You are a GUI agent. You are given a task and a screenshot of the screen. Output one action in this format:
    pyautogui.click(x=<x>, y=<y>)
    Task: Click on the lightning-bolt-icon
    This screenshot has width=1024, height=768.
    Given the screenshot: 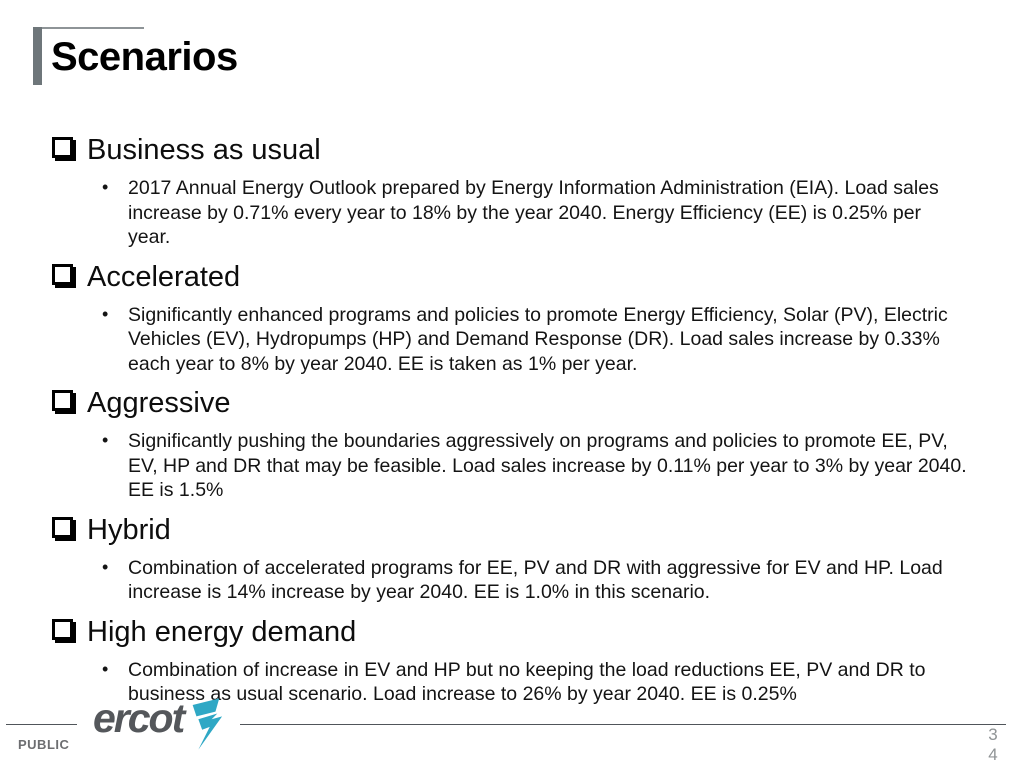 What is the action you would take?
    pyautogui.click(x=205, y=726)
    